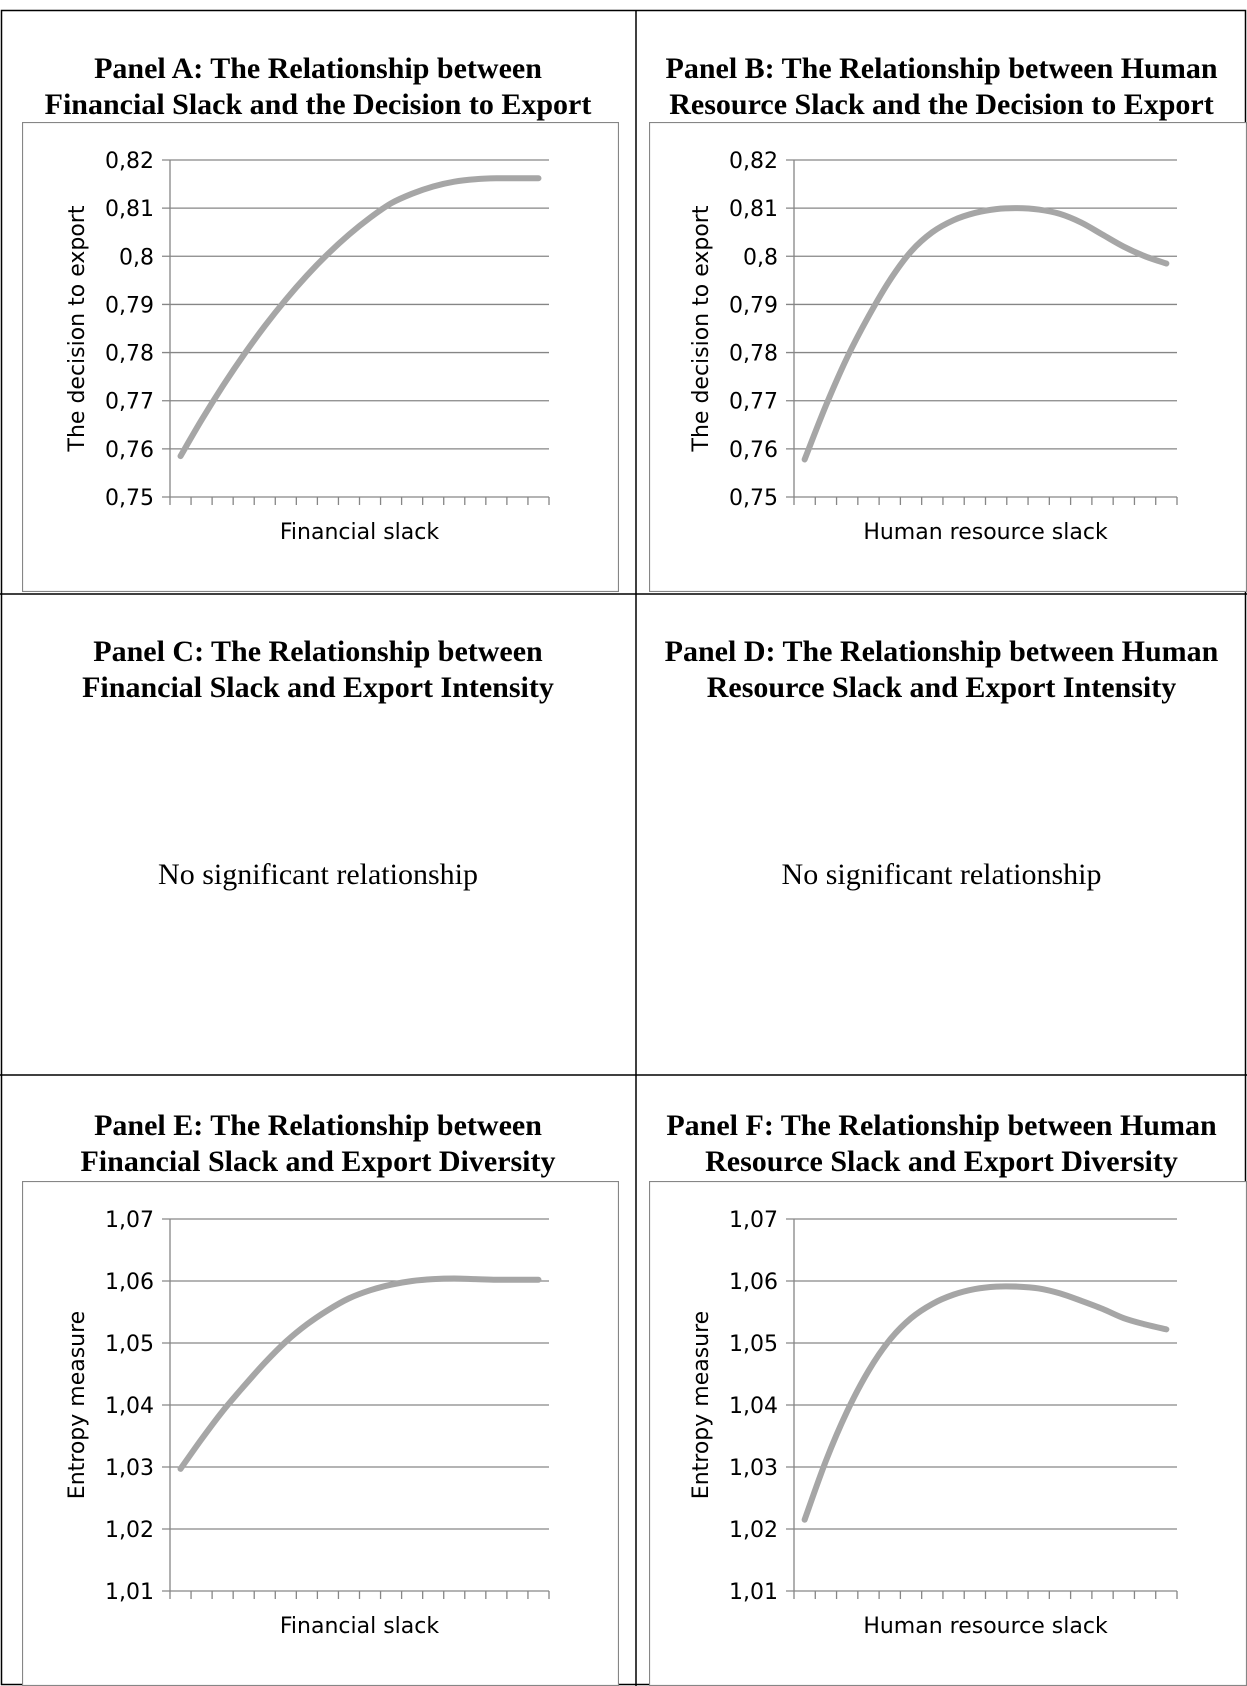 The height and width of the screenshot is (1686, 1247). What do you see at coordinates (318, 651) in the screenshot?
I see `panel-c-title-line1: Panel C: The Relationship between` at bounding box center [318, 651].